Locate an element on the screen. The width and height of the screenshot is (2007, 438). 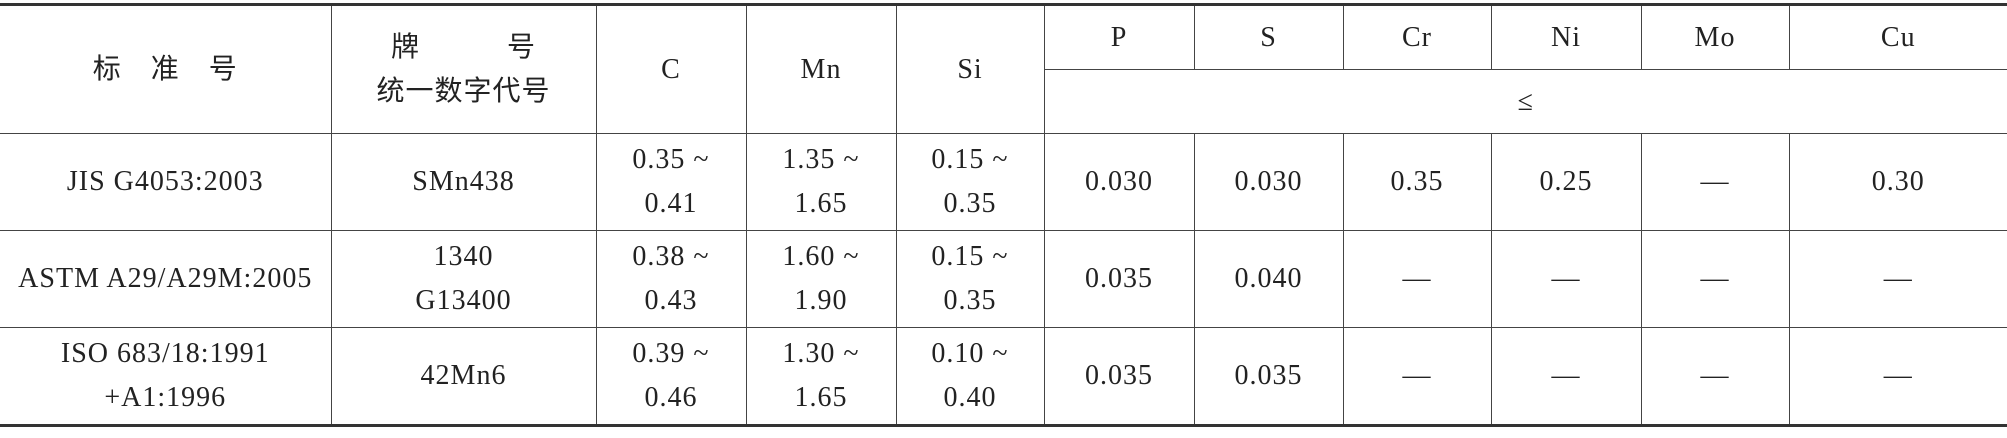
header-cell: Ni is located at coordinates (1566, 37).